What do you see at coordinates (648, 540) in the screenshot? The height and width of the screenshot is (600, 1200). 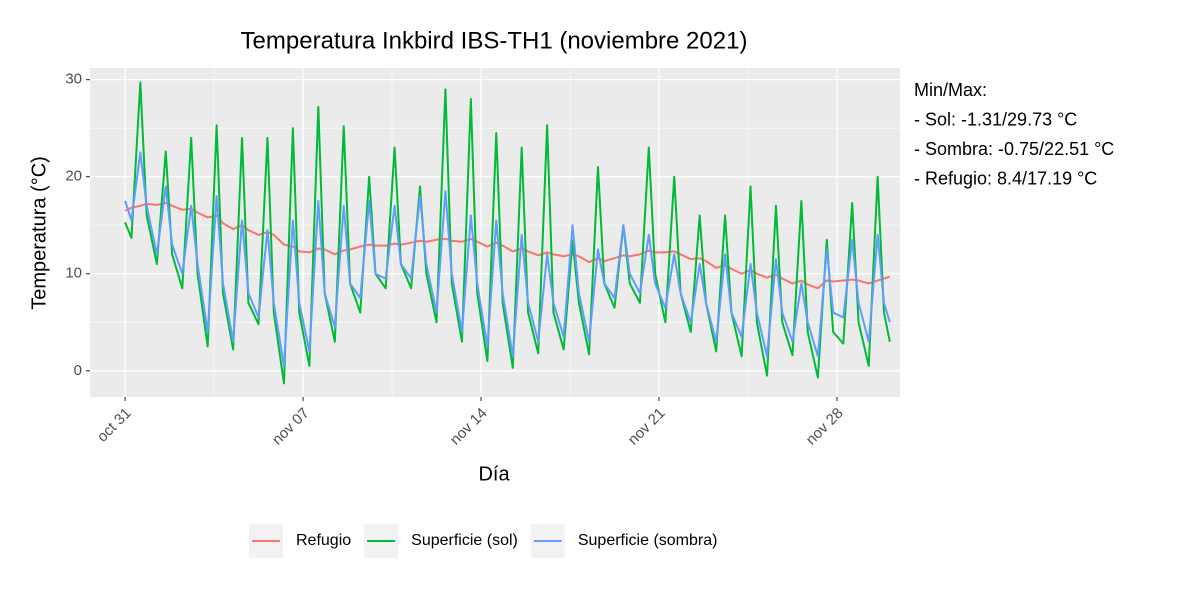 I see `legend-label: Superficie (sombra)` at bounding box center [648, 540].